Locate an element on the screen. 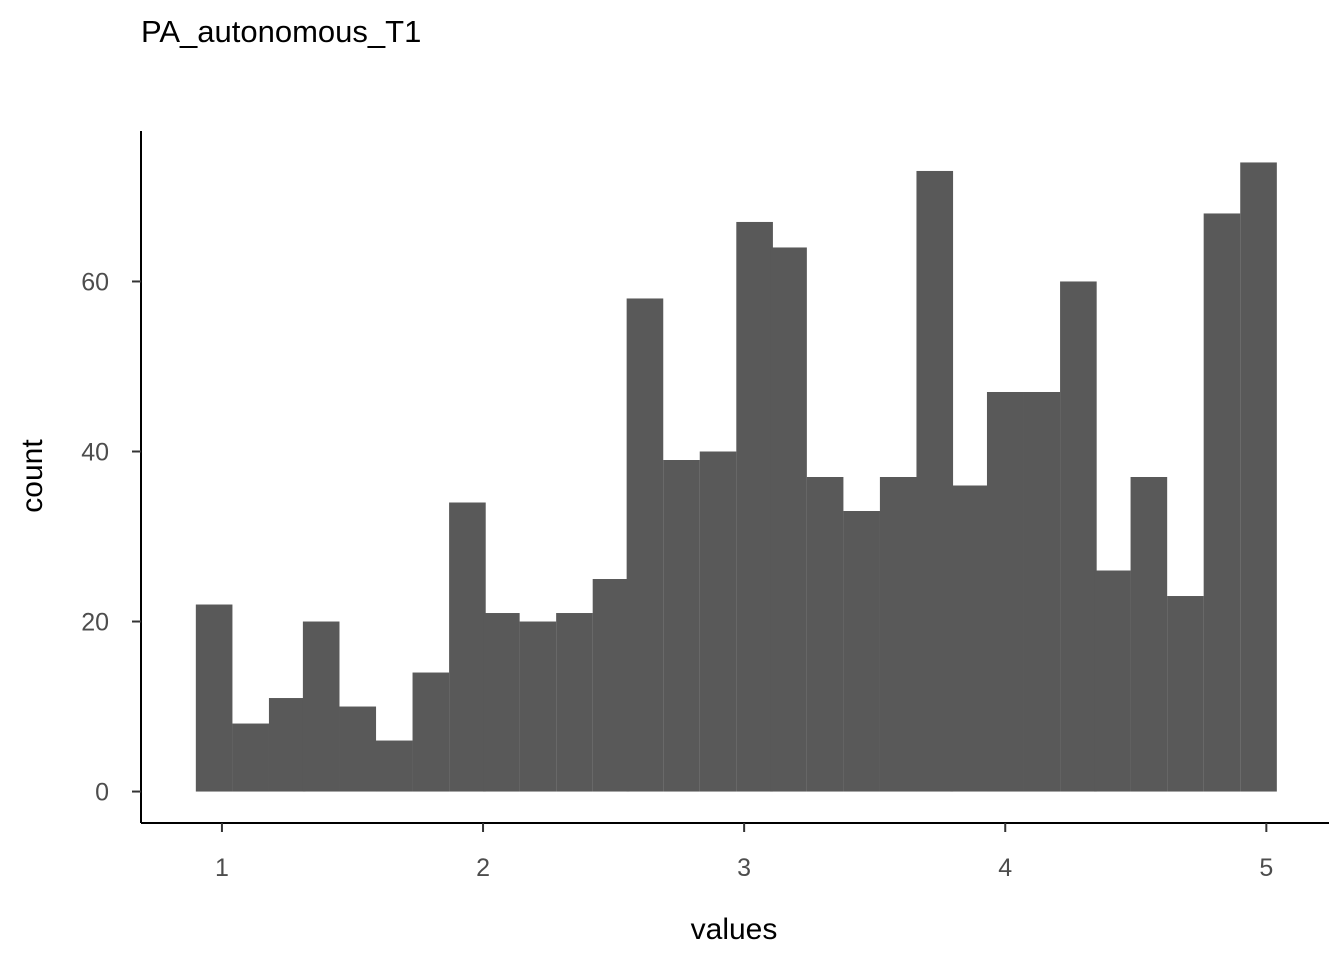 This screenshot has height=960, width=1344. y-tick-label-0: 0 is located at coordinates (102, 793).